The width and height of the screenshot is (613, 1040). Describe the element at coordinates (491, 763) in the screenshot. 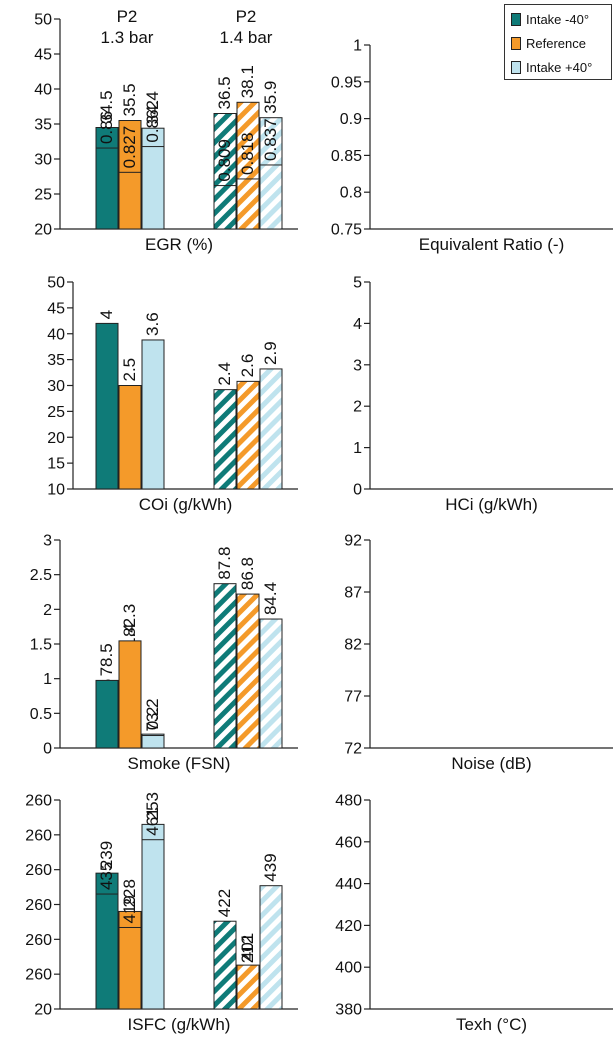

I see `x-axis-label: Noise (dB)` at that location.